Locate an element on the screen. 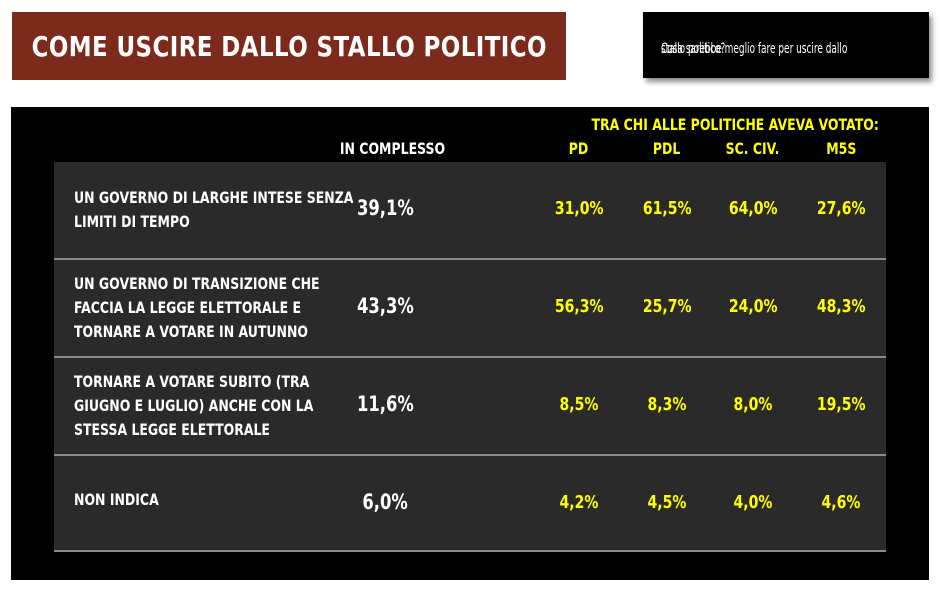 This screenshot has width=942, height=590. column-header-pd: PD is located at coordinates (579, 148).